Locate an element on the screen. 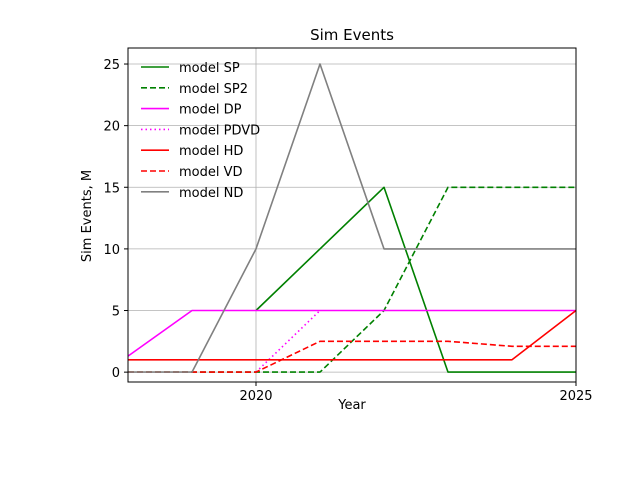  y-tick-label: 10 is located at coordinates (111, 250).